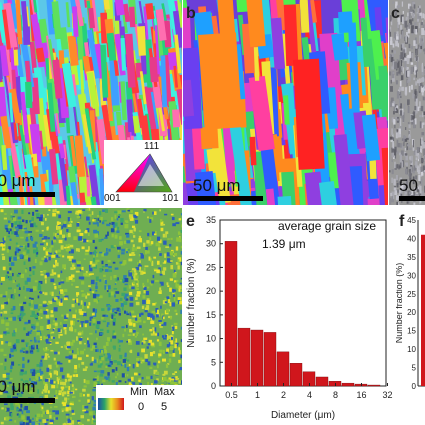 This screenshot has height=425, width=425. I want to click on band-contrast-map-c, so click(407, 102).